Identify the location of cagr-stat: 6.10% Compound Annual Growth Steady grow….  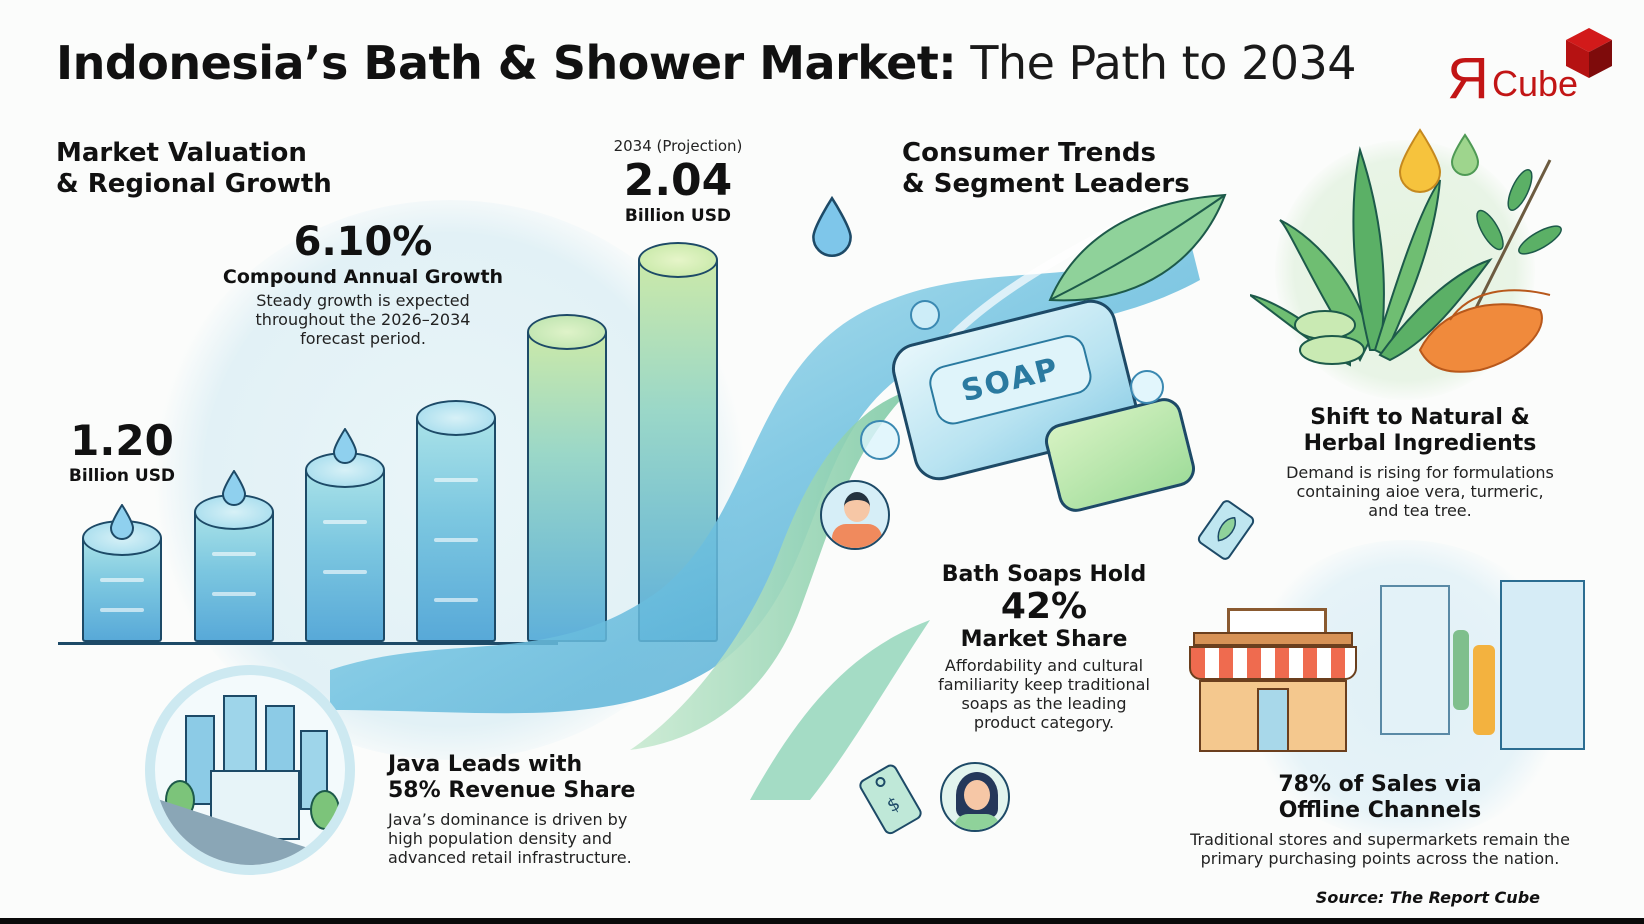
(363, 285).